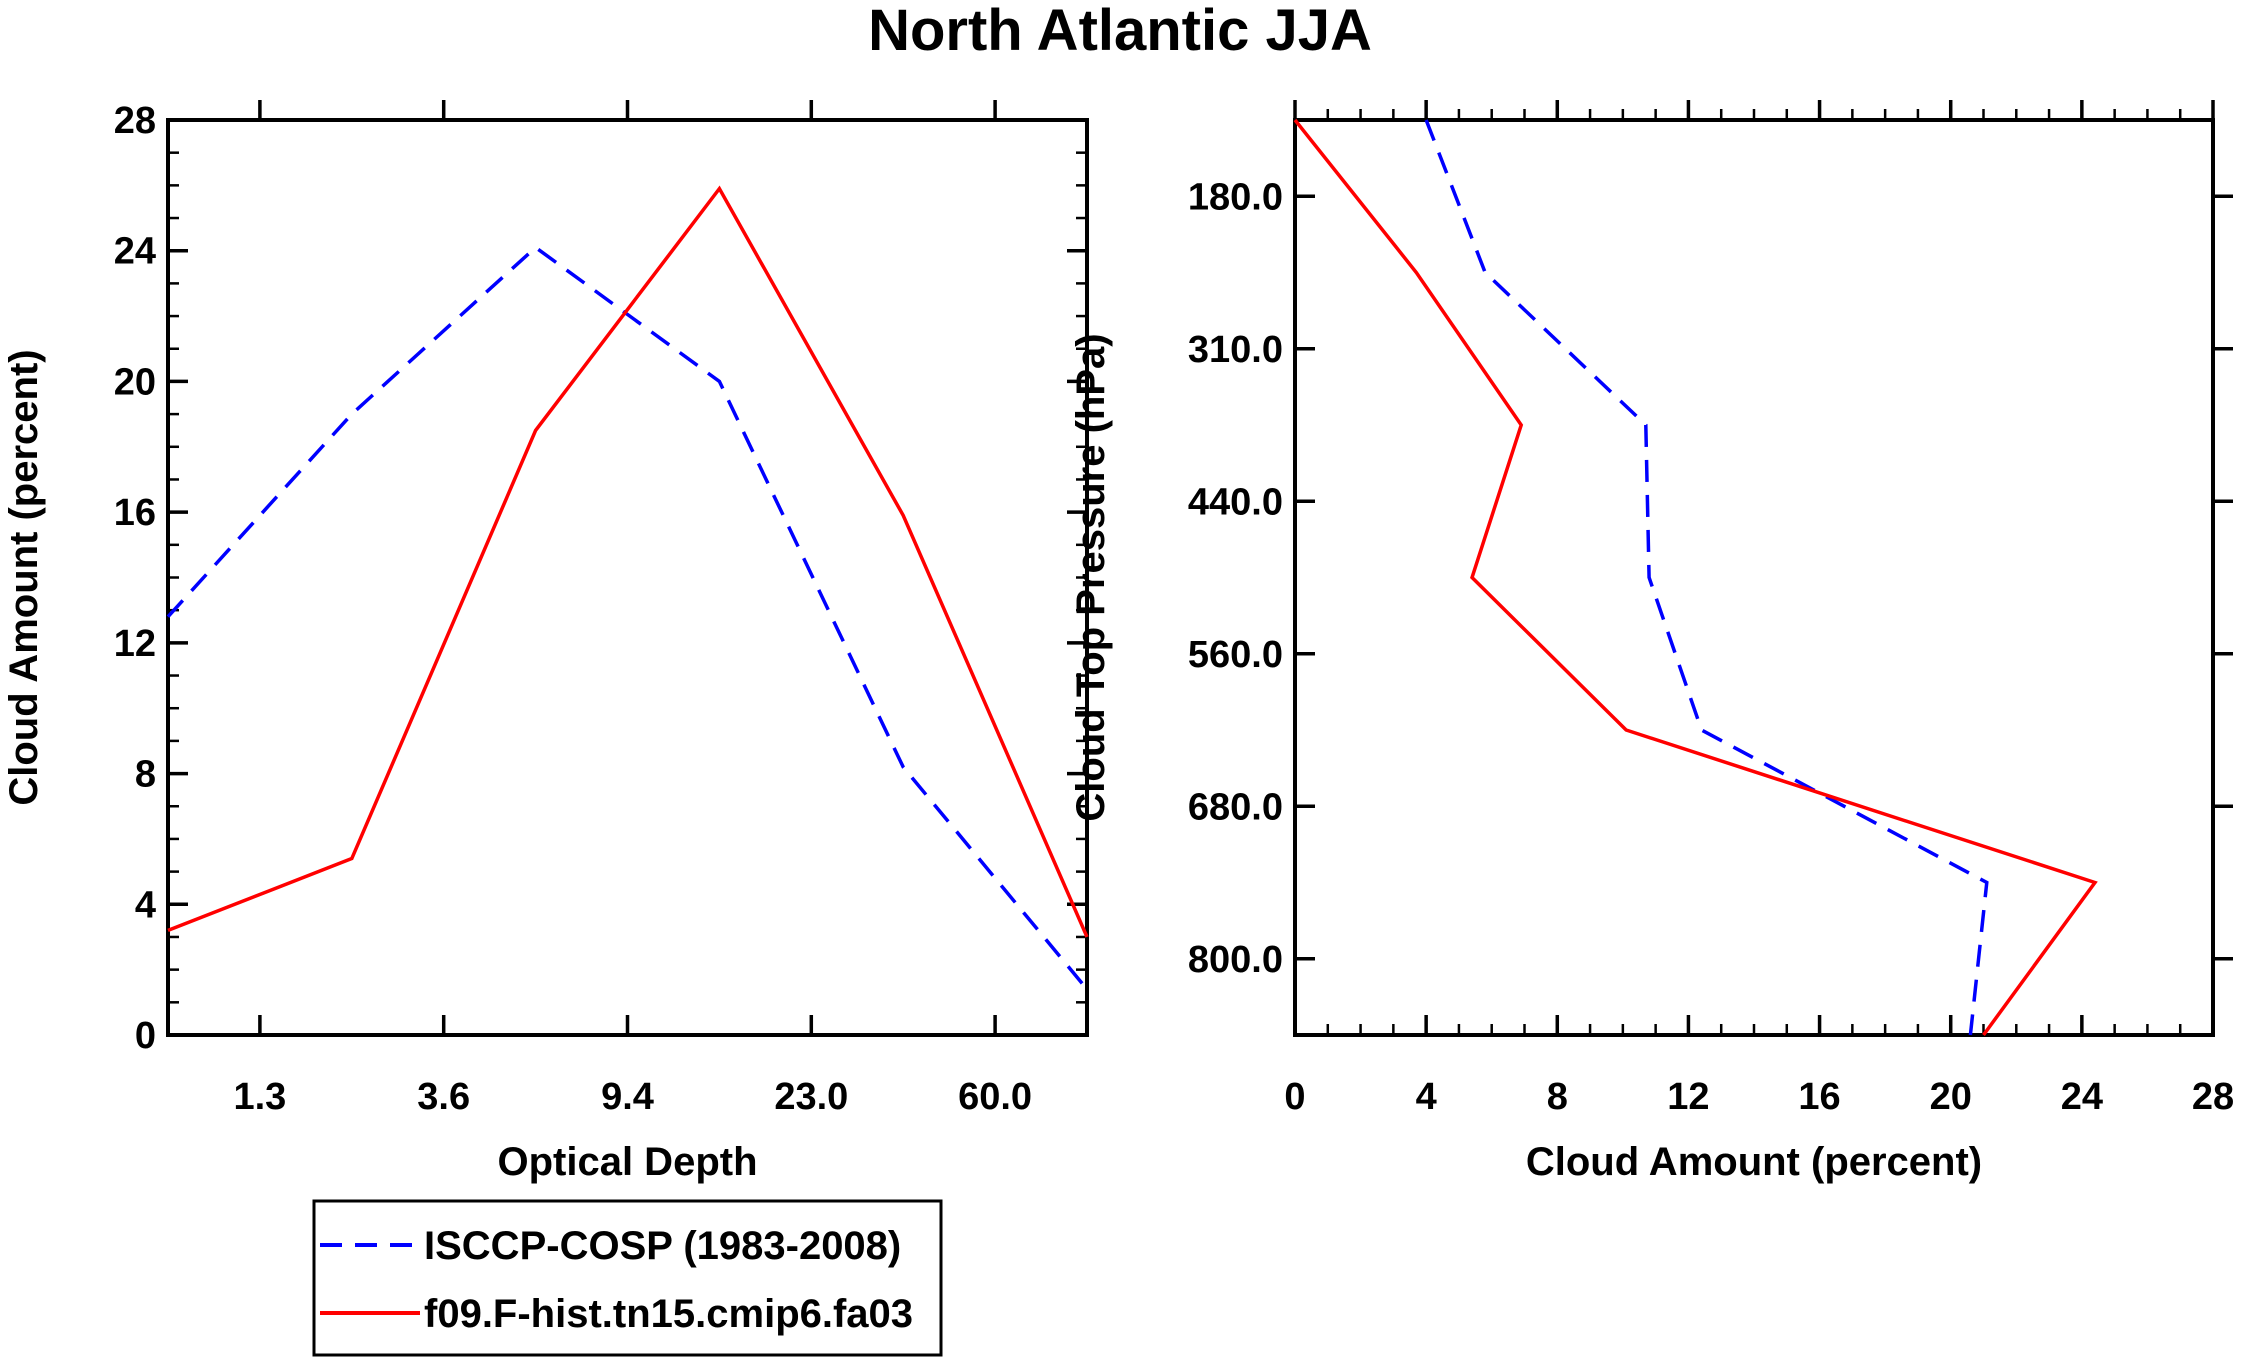  I want to click on left-y-tick-label: 12, so click(135, 644).